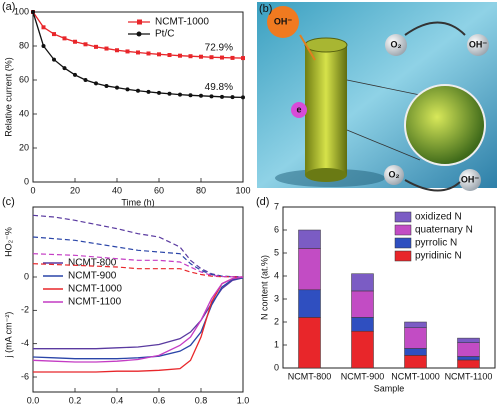  Describe the element at coordinates (33, 400) in the screenshot. I see `x-tick-label: 0.0` at that location.